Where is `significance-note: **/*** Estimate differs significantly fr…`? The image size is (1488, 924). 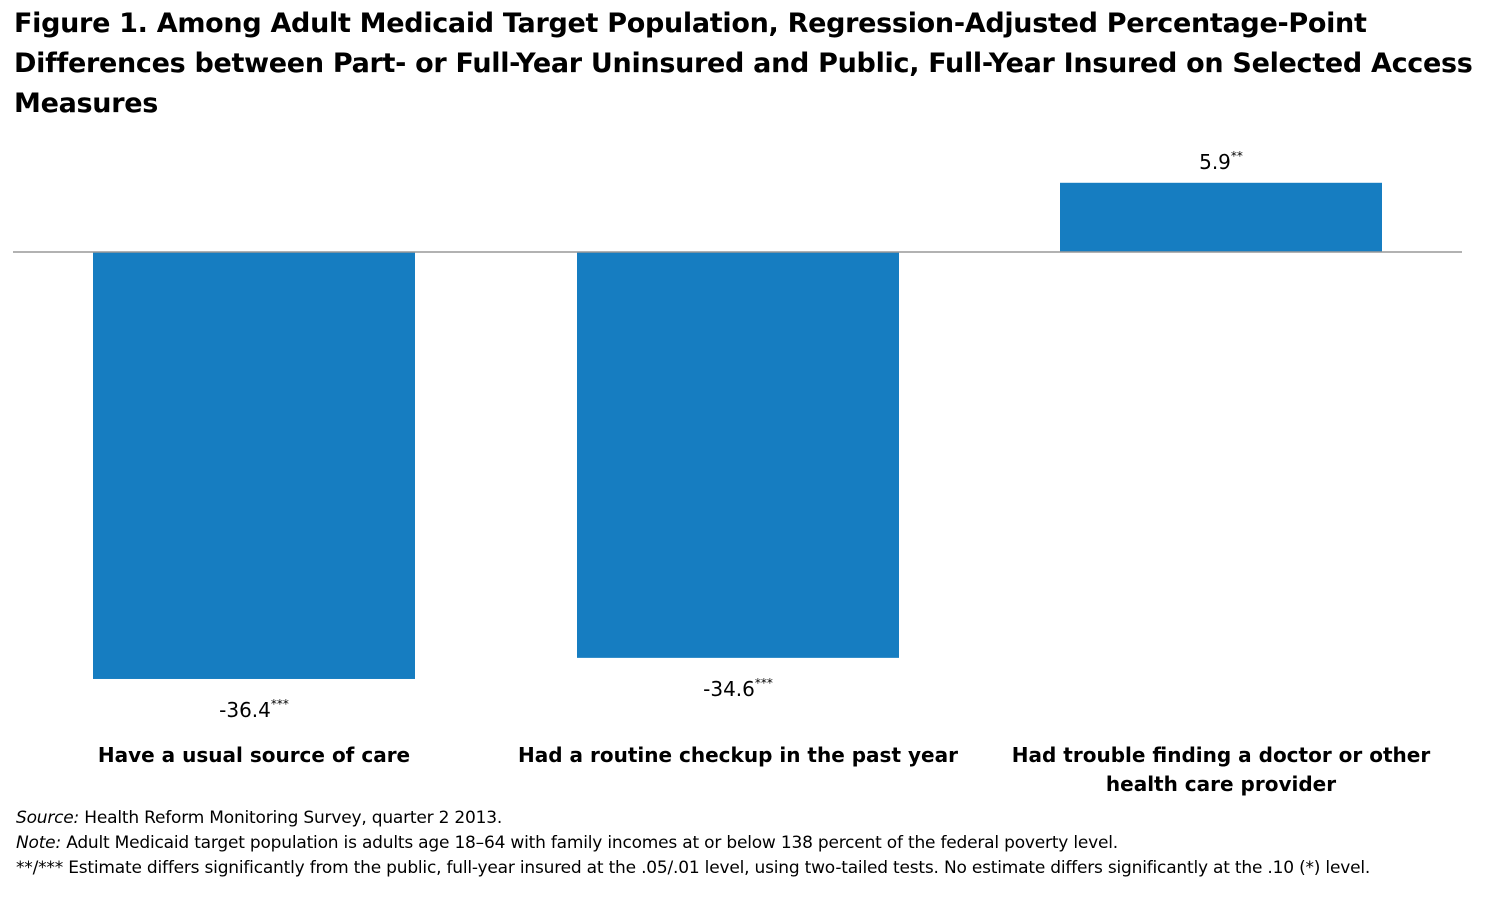 significance-note: **/*** Estimate differs significantly fr… is located at coordinates (746, 868).